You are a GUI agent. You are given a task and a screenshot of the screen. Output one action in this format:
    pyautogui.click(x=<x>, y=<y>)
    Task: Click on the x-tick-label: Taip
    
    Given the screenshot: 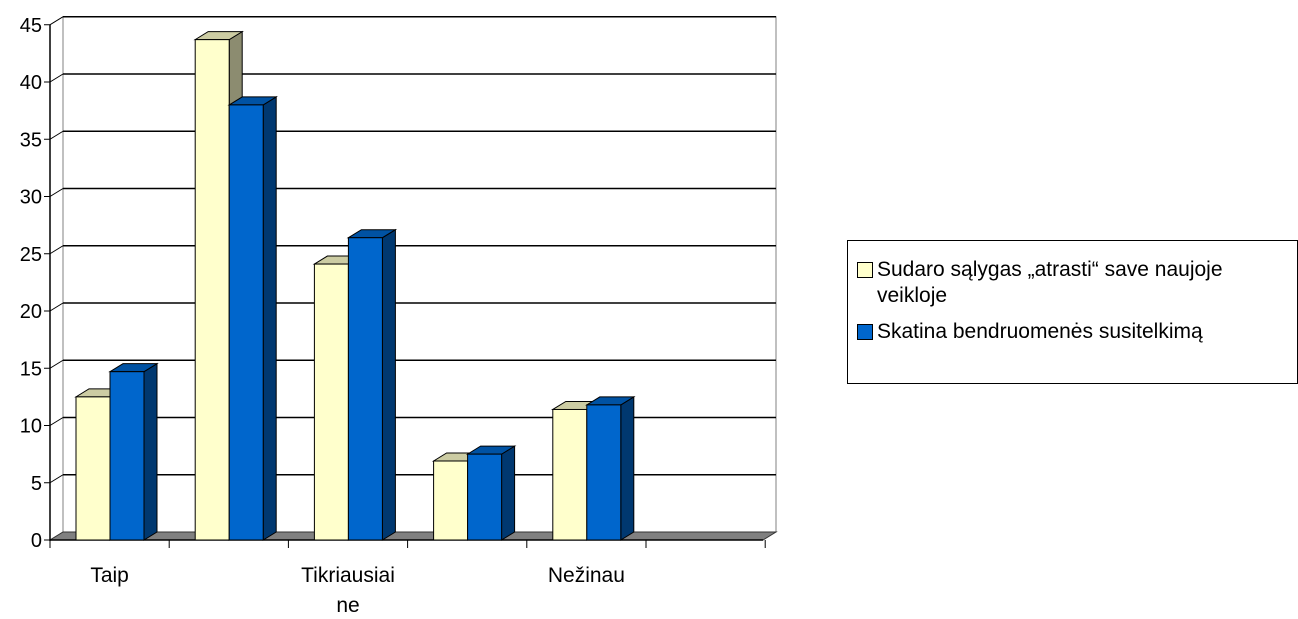 What is the action you would take?
    pyautogui.click(x=109, y=575)
    